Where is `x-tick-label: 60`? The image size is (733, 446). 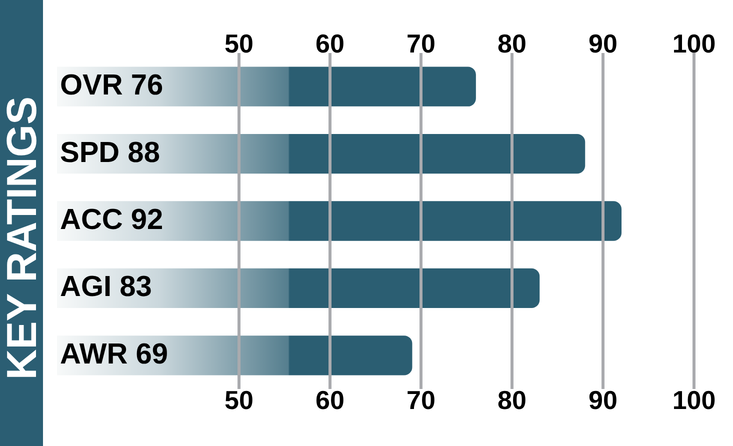
x-tick-label: 60 is located at coordinates (330, 399).